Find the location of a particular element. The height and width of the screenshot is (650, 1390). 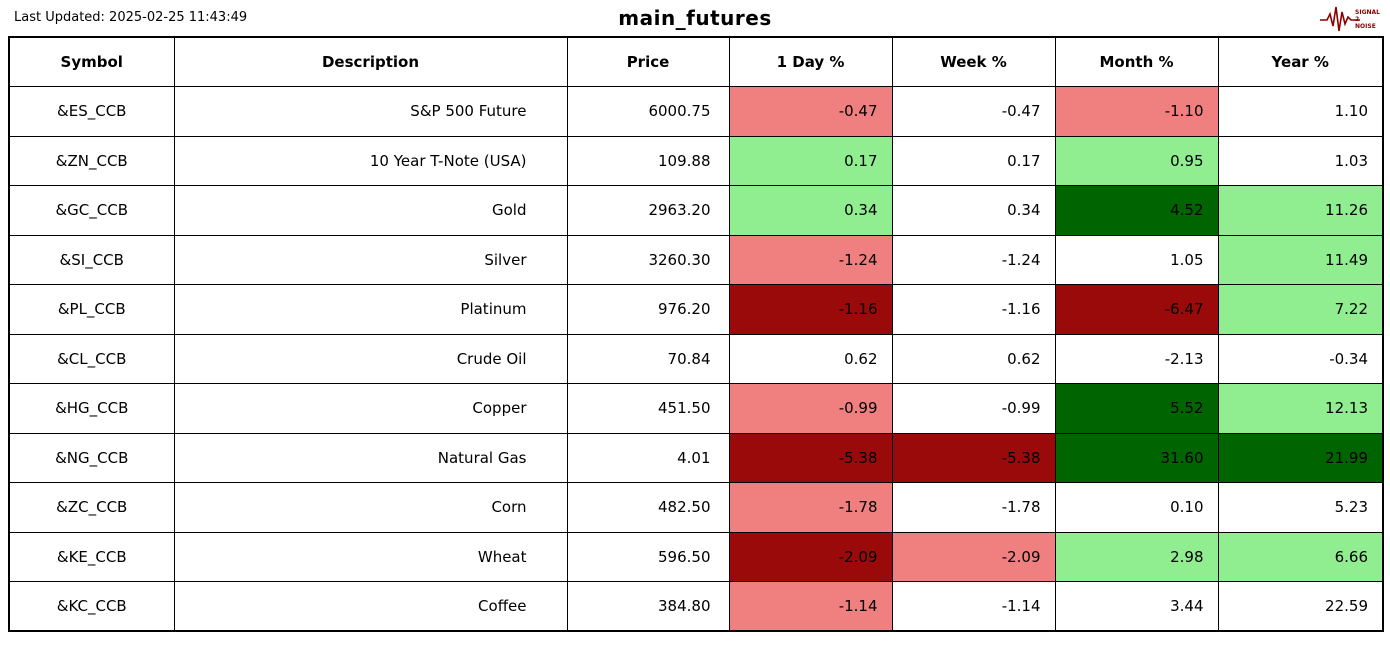

price-cell: 2963.20 is located at coordinates (648, 210).